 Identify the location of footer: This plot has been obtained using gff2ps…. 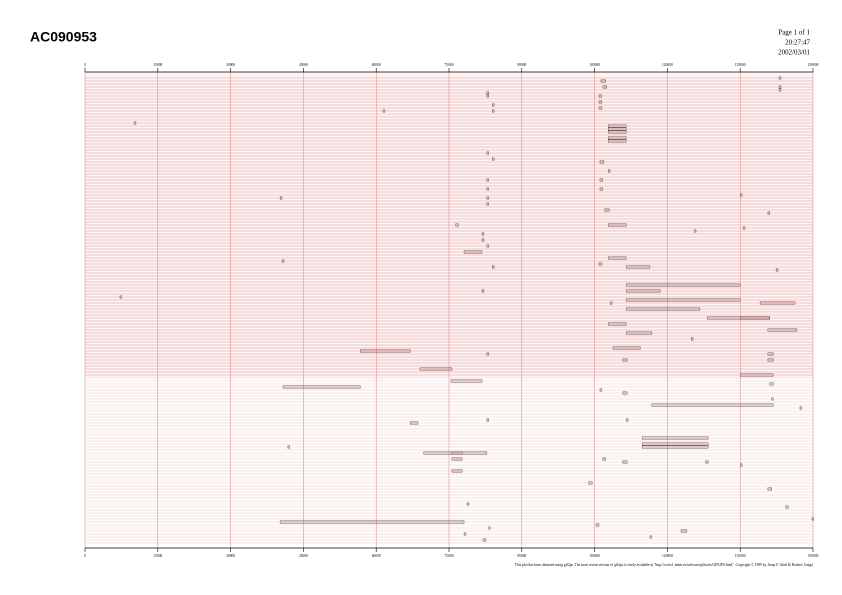
(664, 564).